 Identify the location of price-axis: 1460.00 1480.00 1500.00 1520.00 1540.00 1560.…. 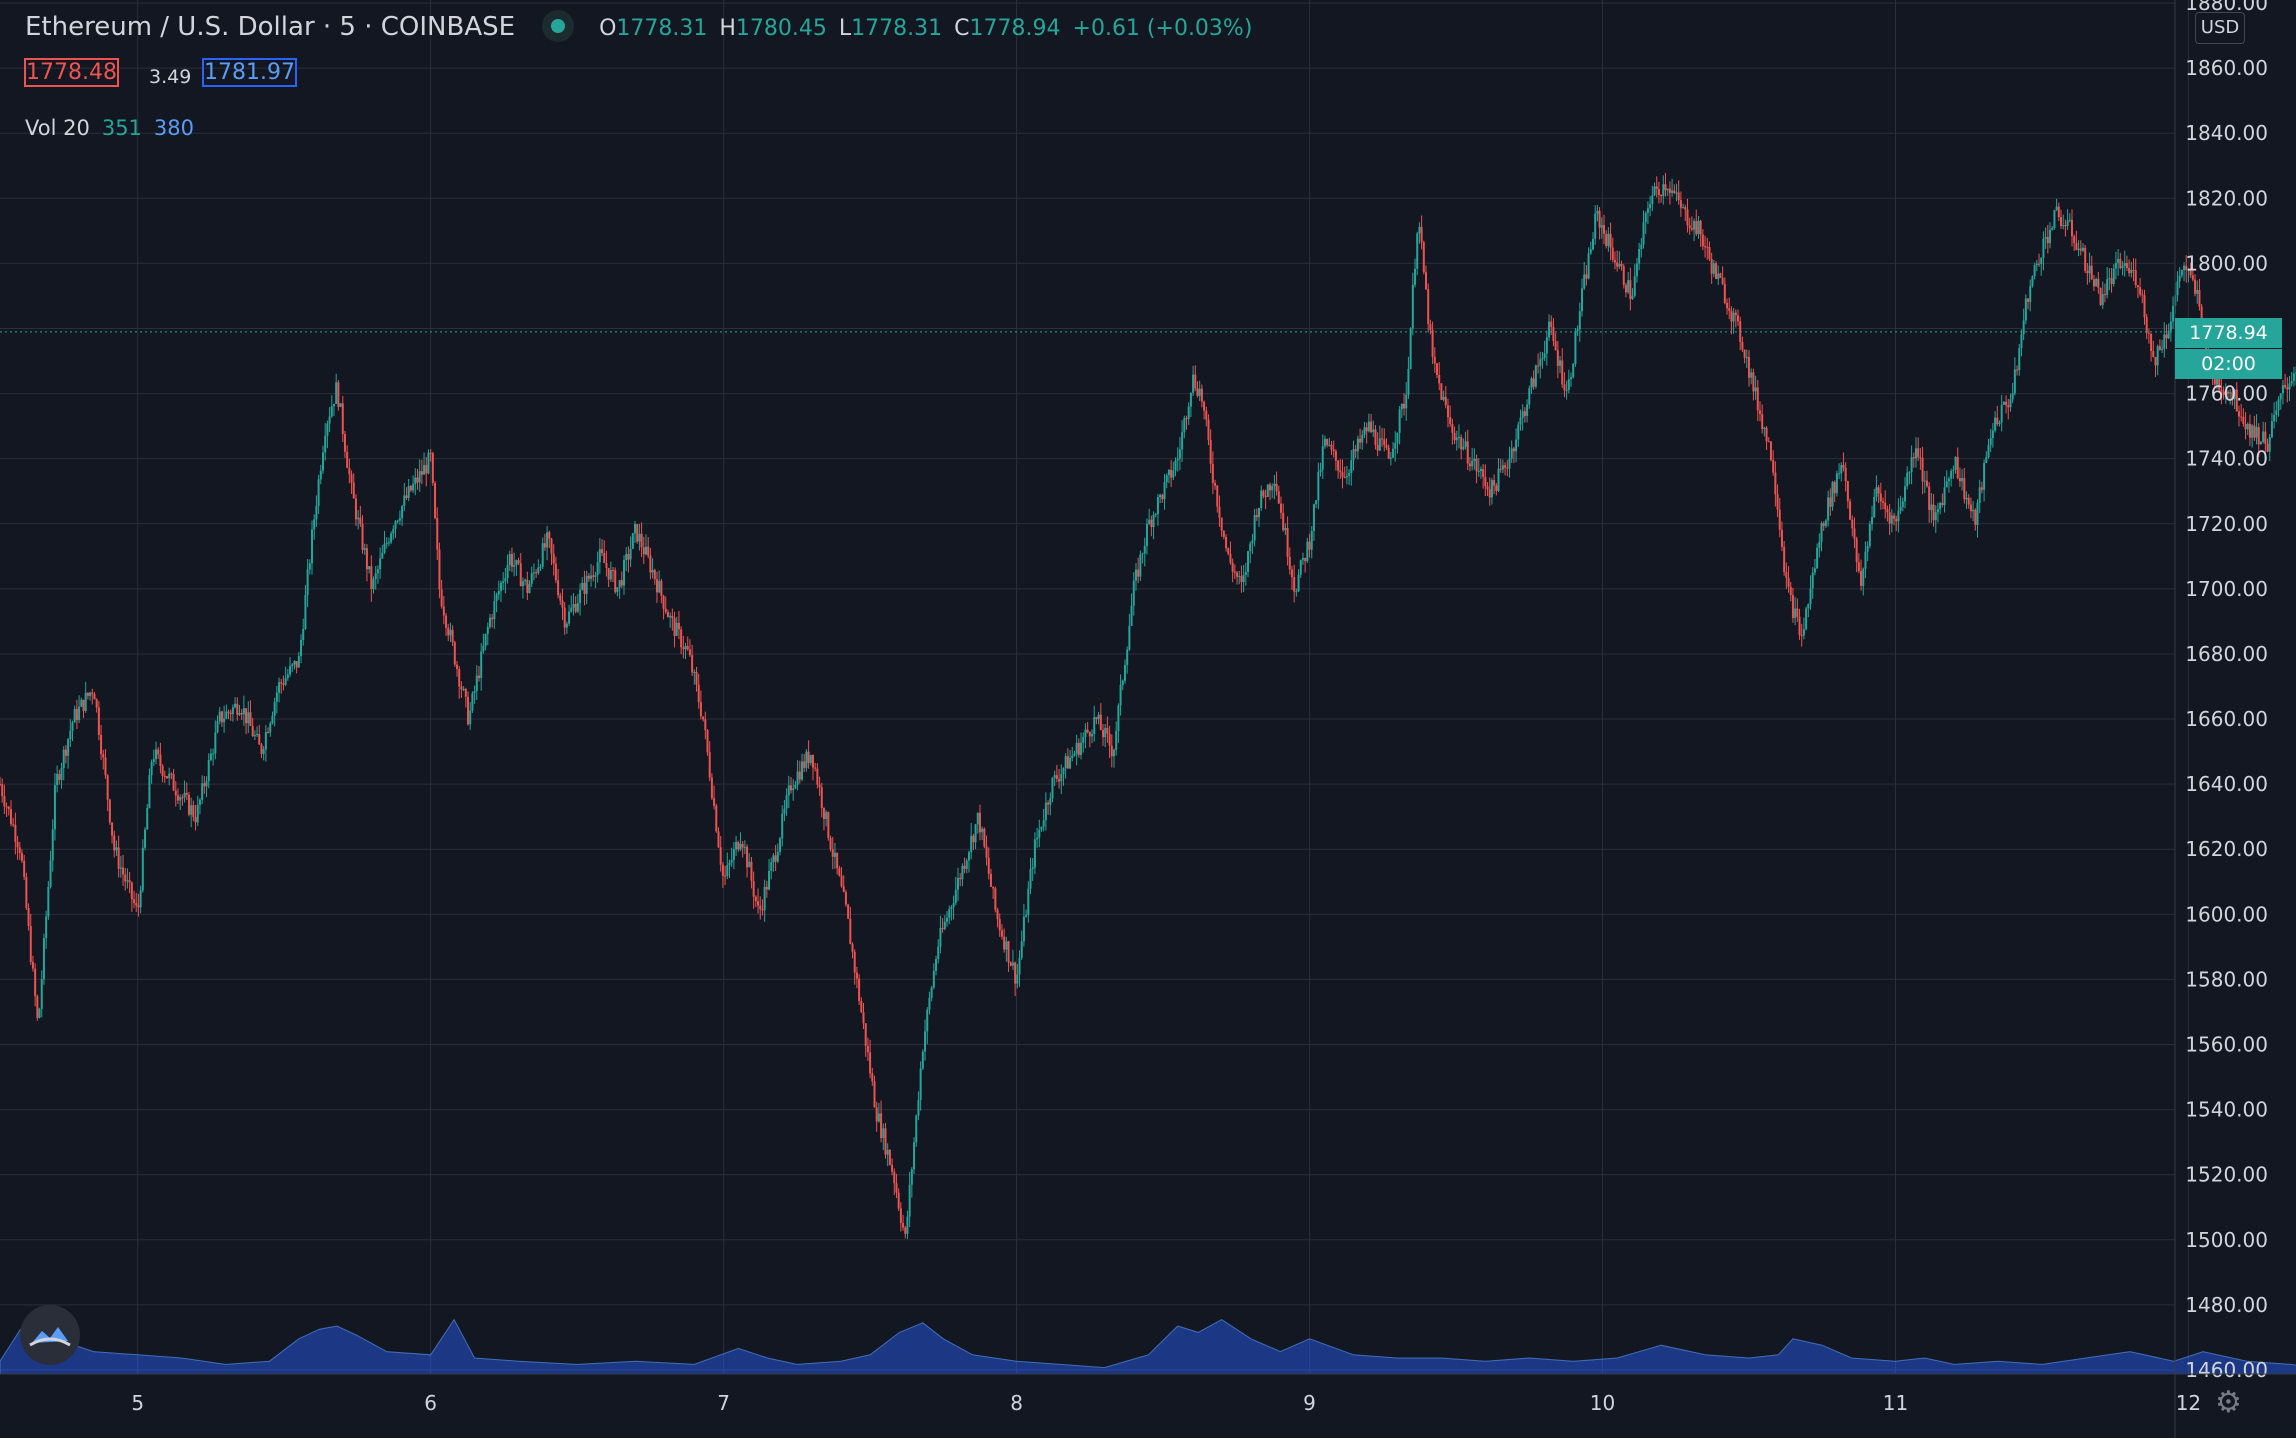
(2221, 719).